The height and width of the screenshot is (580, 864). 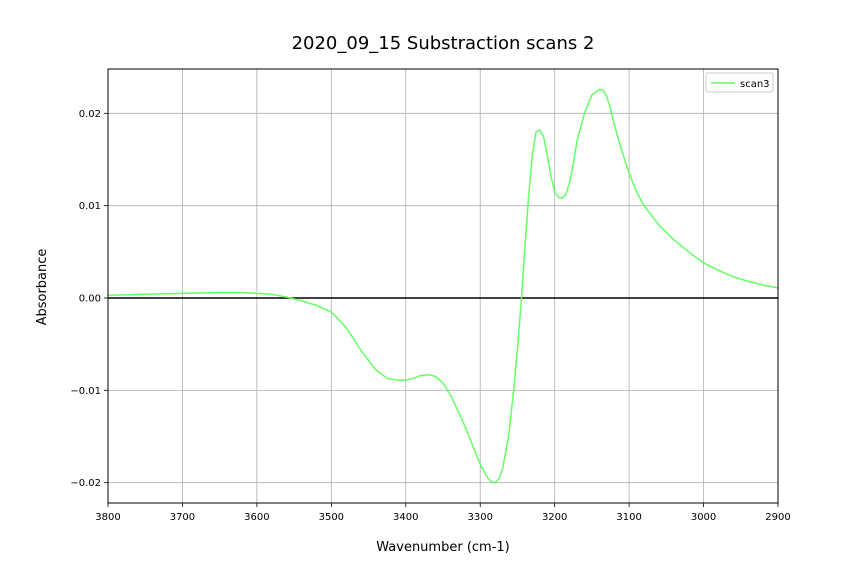 I want to click on x-tick-label: 3000, so click(x=703, y=517).